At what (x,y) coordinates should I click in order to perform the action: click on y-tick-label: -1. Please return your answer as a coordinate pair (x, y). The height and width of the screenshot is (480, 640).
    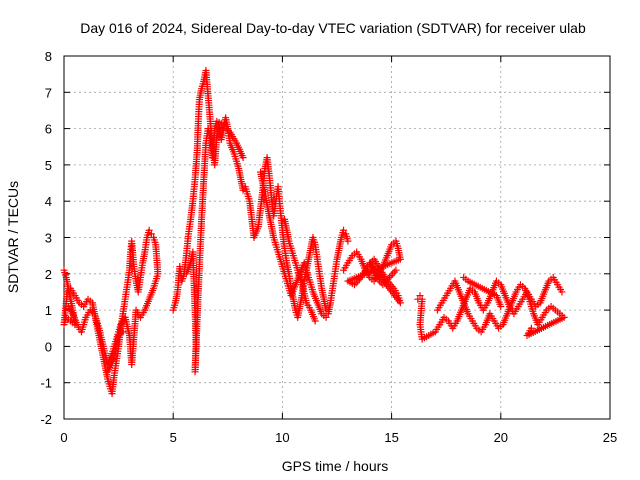
    Looking at the image, I should click on (46, 383).